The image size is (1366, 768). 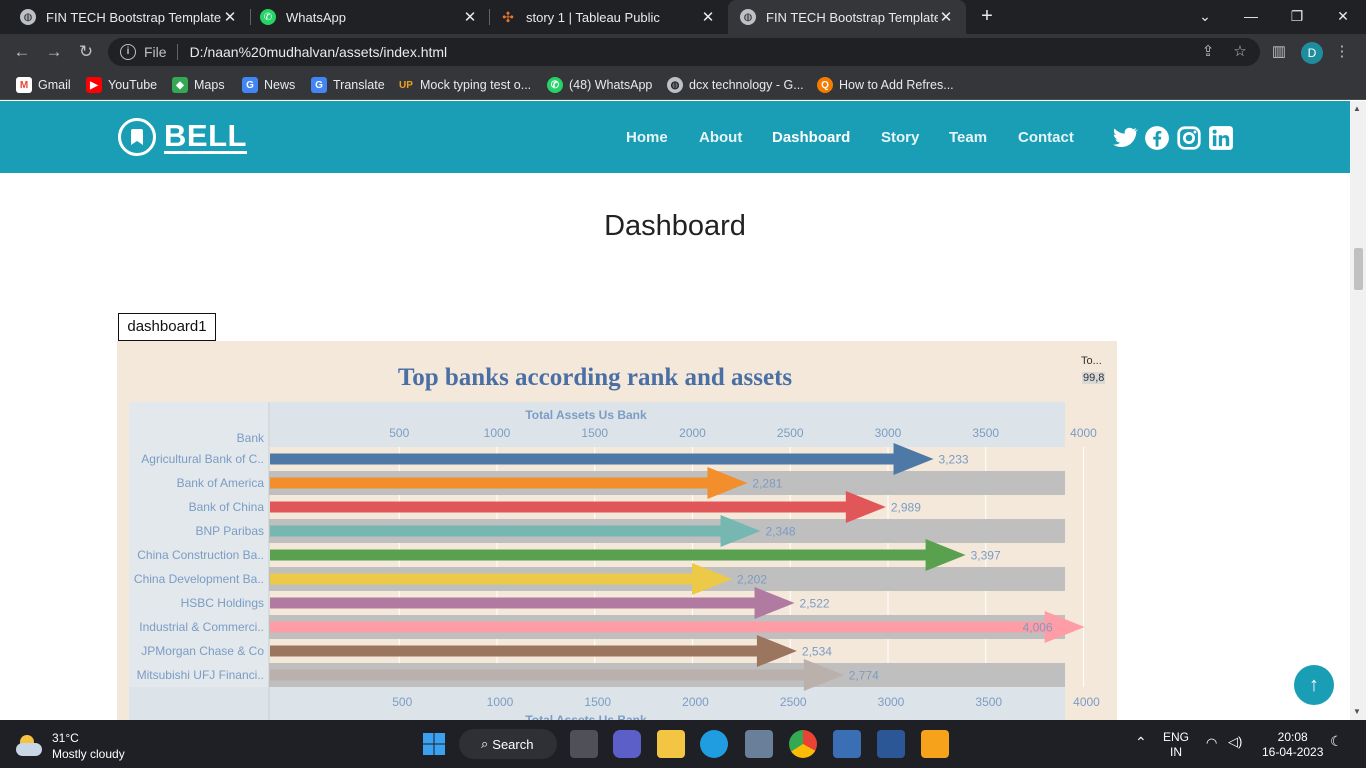 I want to click on x-tick-label-top: 1500, so click(x=594, y=433).